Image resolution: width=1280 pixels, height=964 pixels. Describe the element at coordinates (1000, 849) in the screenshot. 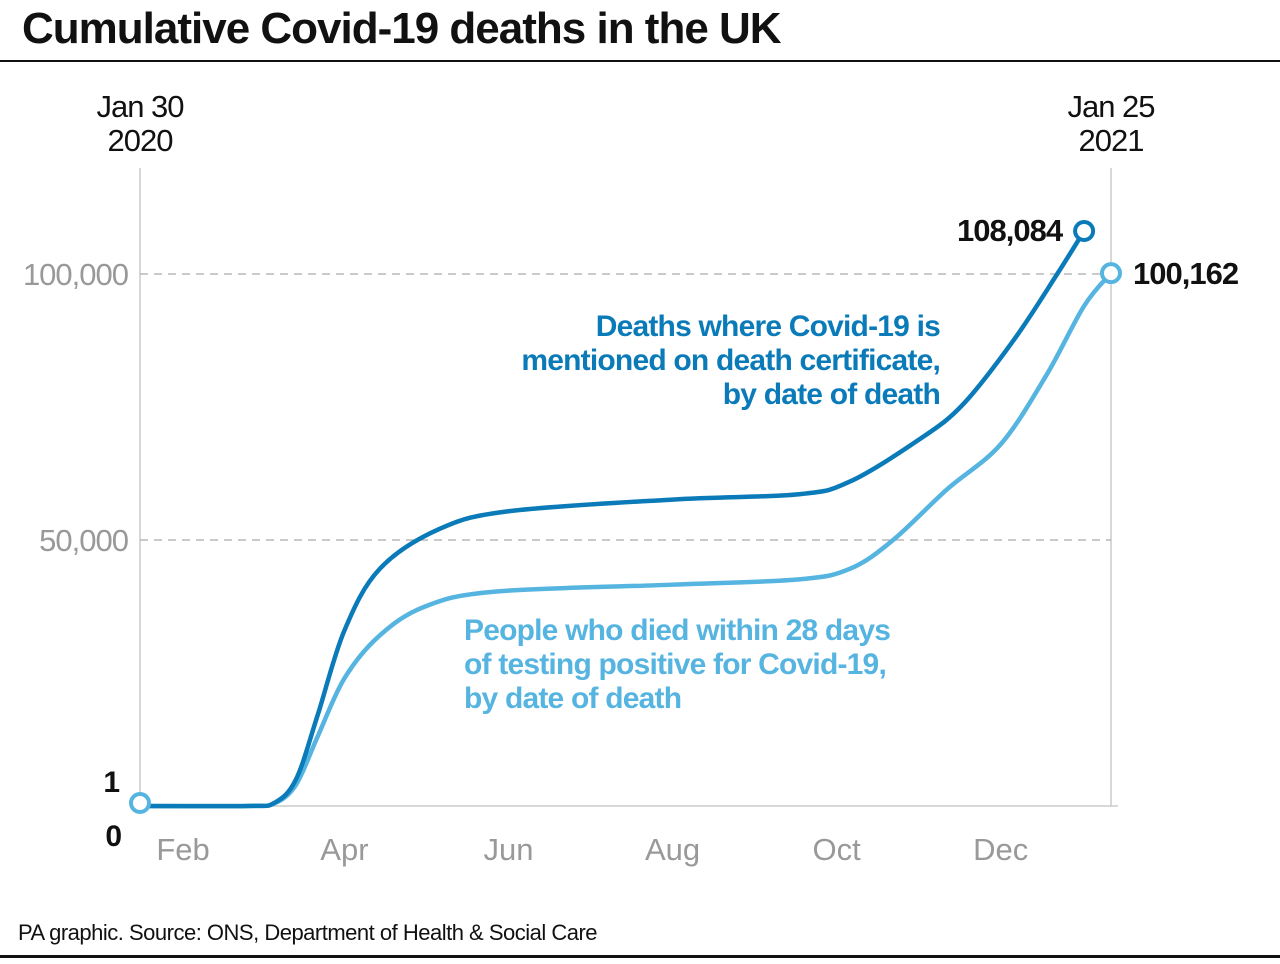

I see `x-tick-label: Dec` at that location.